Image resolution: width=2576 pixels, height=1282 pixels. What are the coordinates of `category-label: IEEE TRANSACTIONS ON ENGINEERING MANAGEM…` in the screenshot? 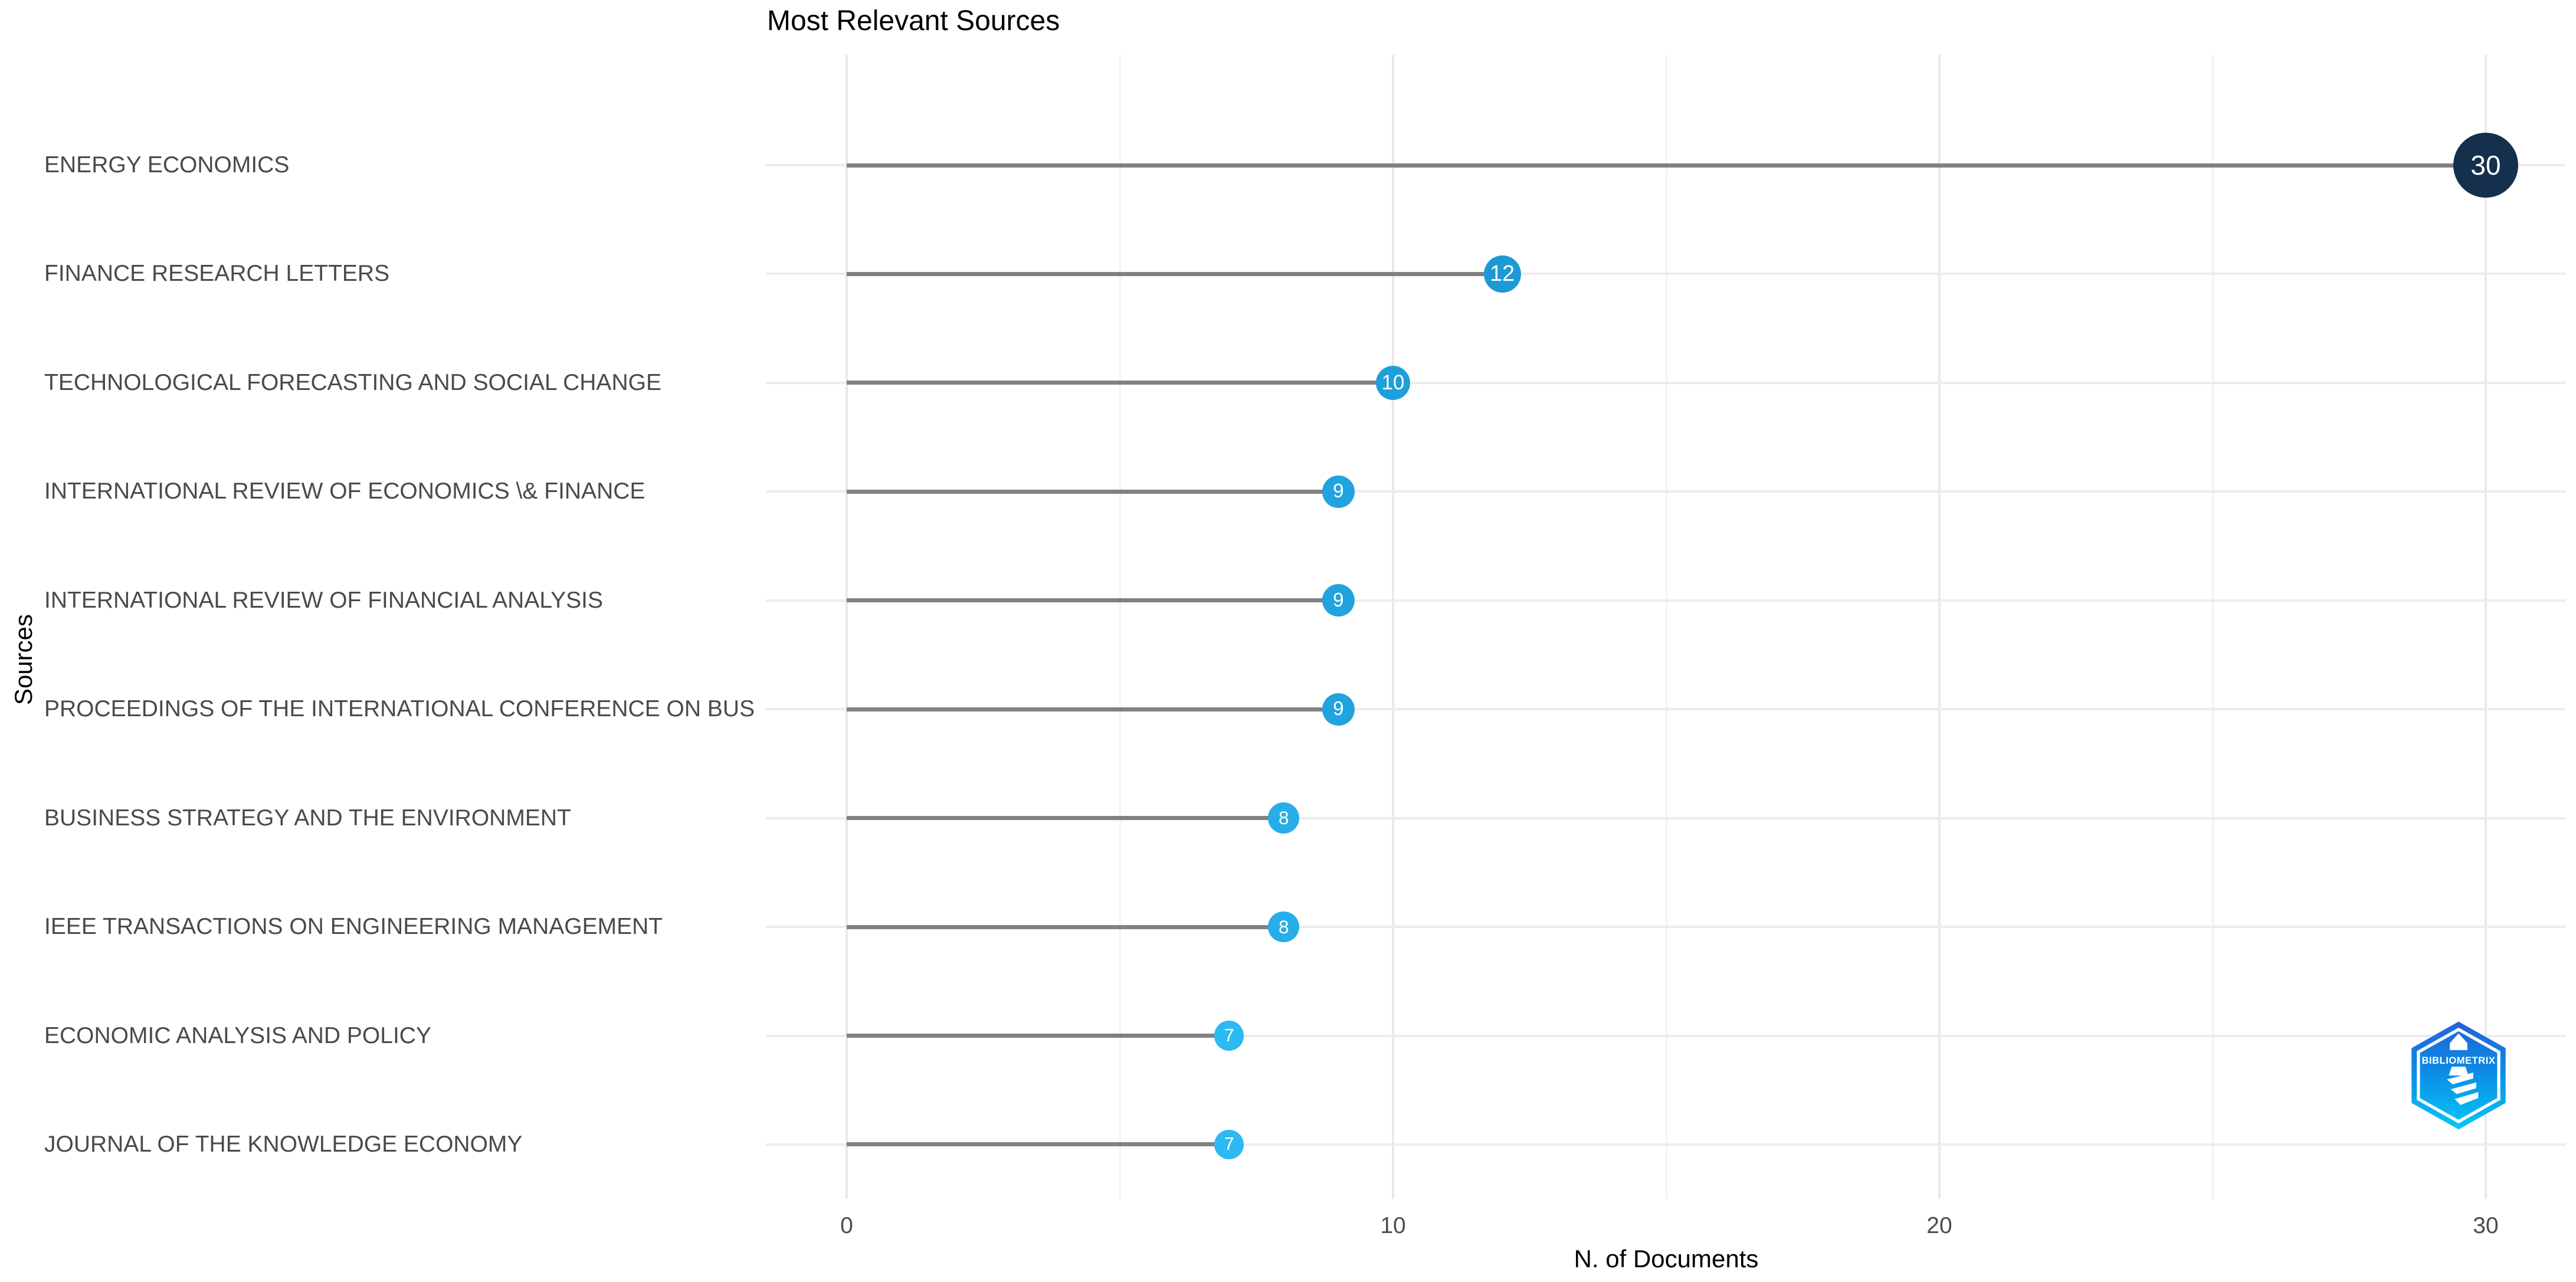 It's located at (353, 927).